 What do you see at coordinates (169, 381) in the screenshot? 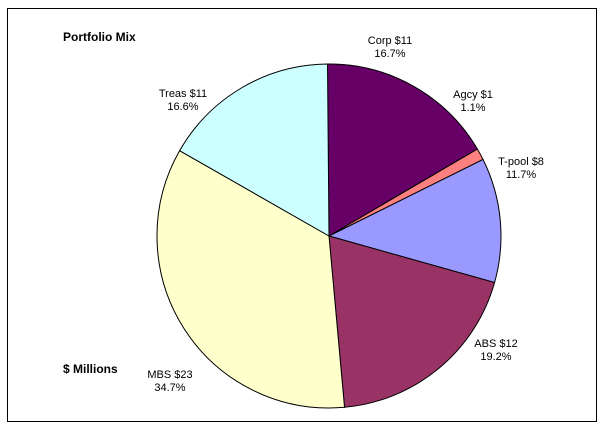
I see `slice-label-mbs: MBS $23 34.7%` at bounding box center [169, 381].